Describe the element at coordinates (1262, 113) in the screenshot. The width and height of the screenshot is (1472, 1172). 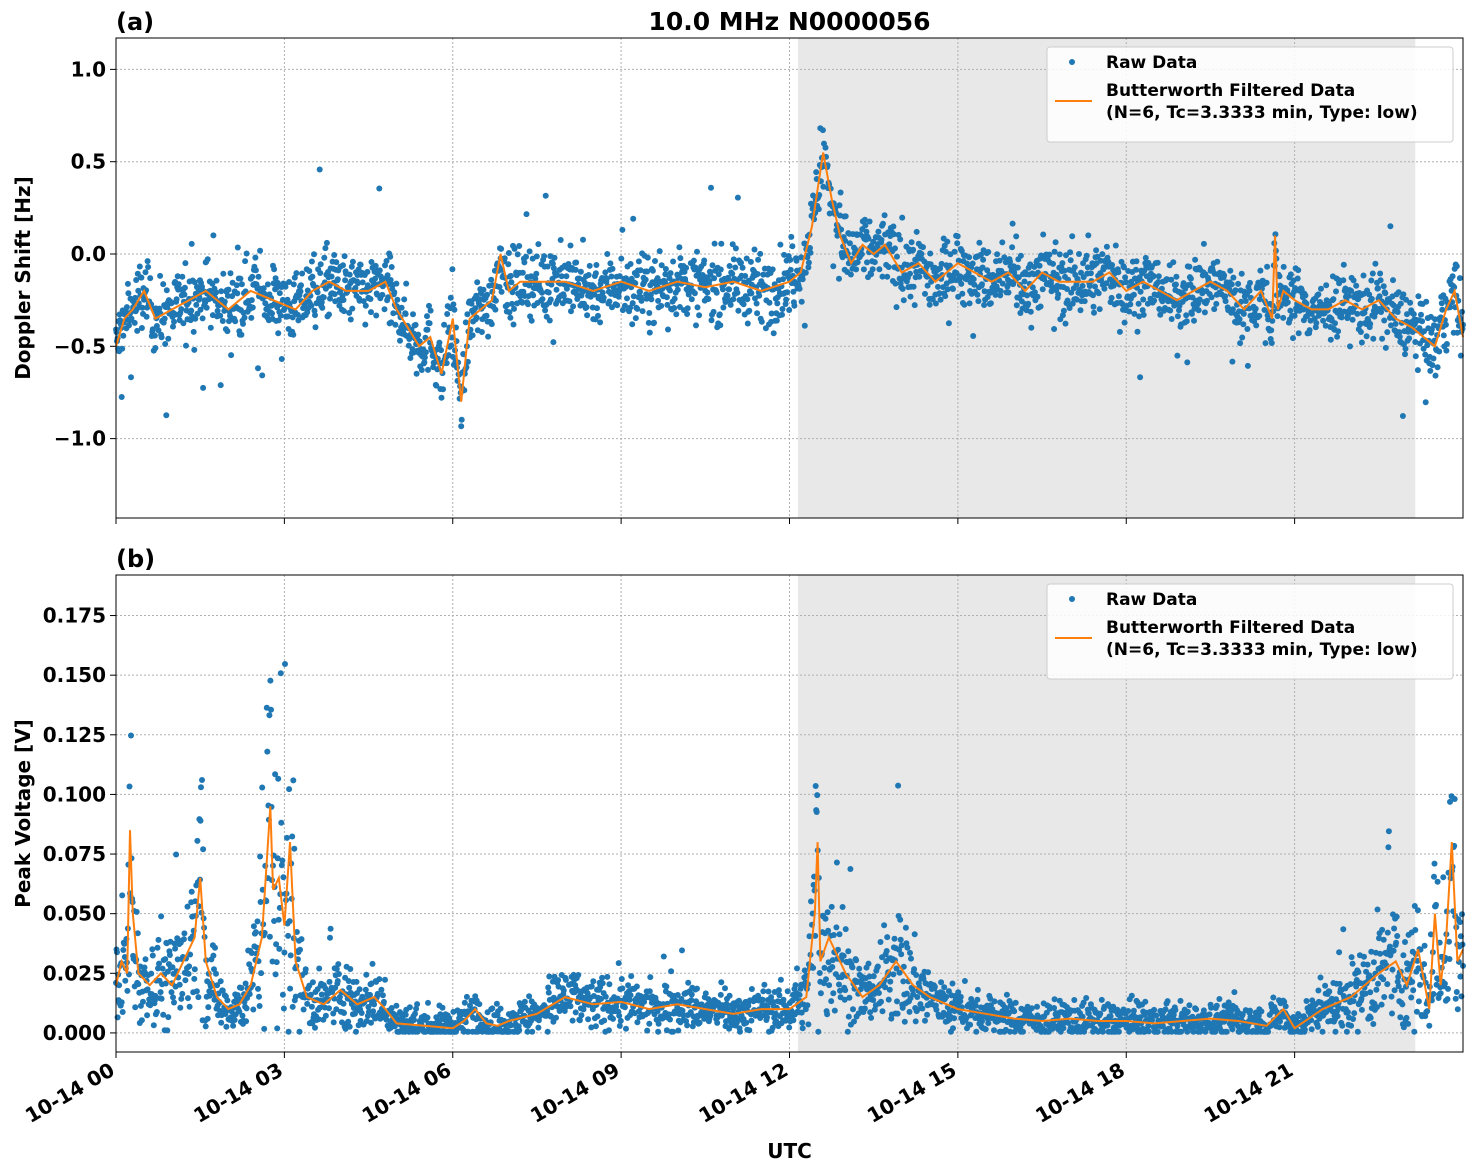
I see `legend-filtered-params: (N=6, Tc=3.3333 min, Type: low)` at that location.